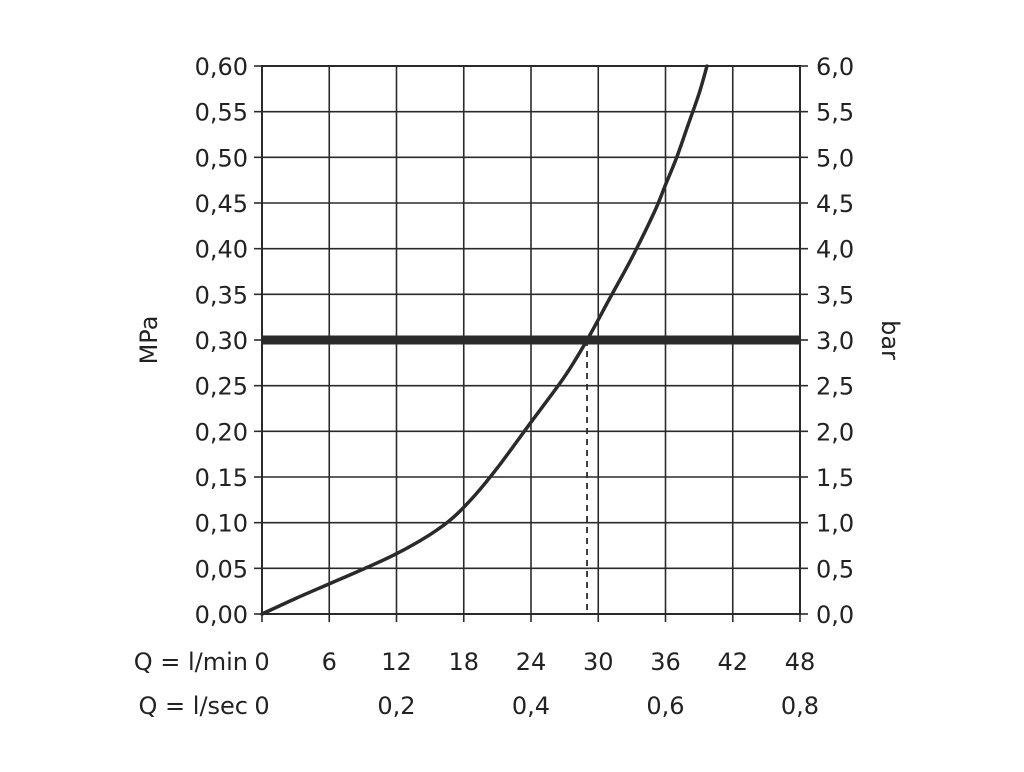 The width and height of the screenshot is (1024, 772). Describe the element at coordinates (665, 662) in the screenshot. I see `x-tick-label: 36` at that location.